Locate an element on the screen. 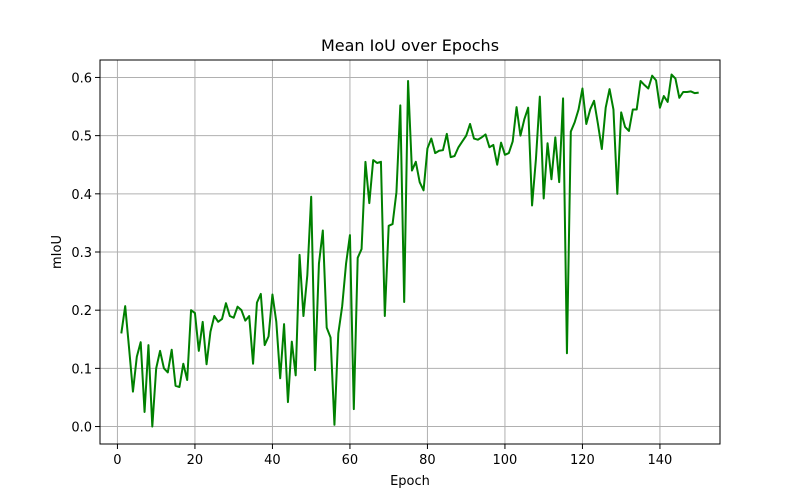 The image size is (800, 500). y-tick-label: 0.6 is located at coordinates (81, 78).